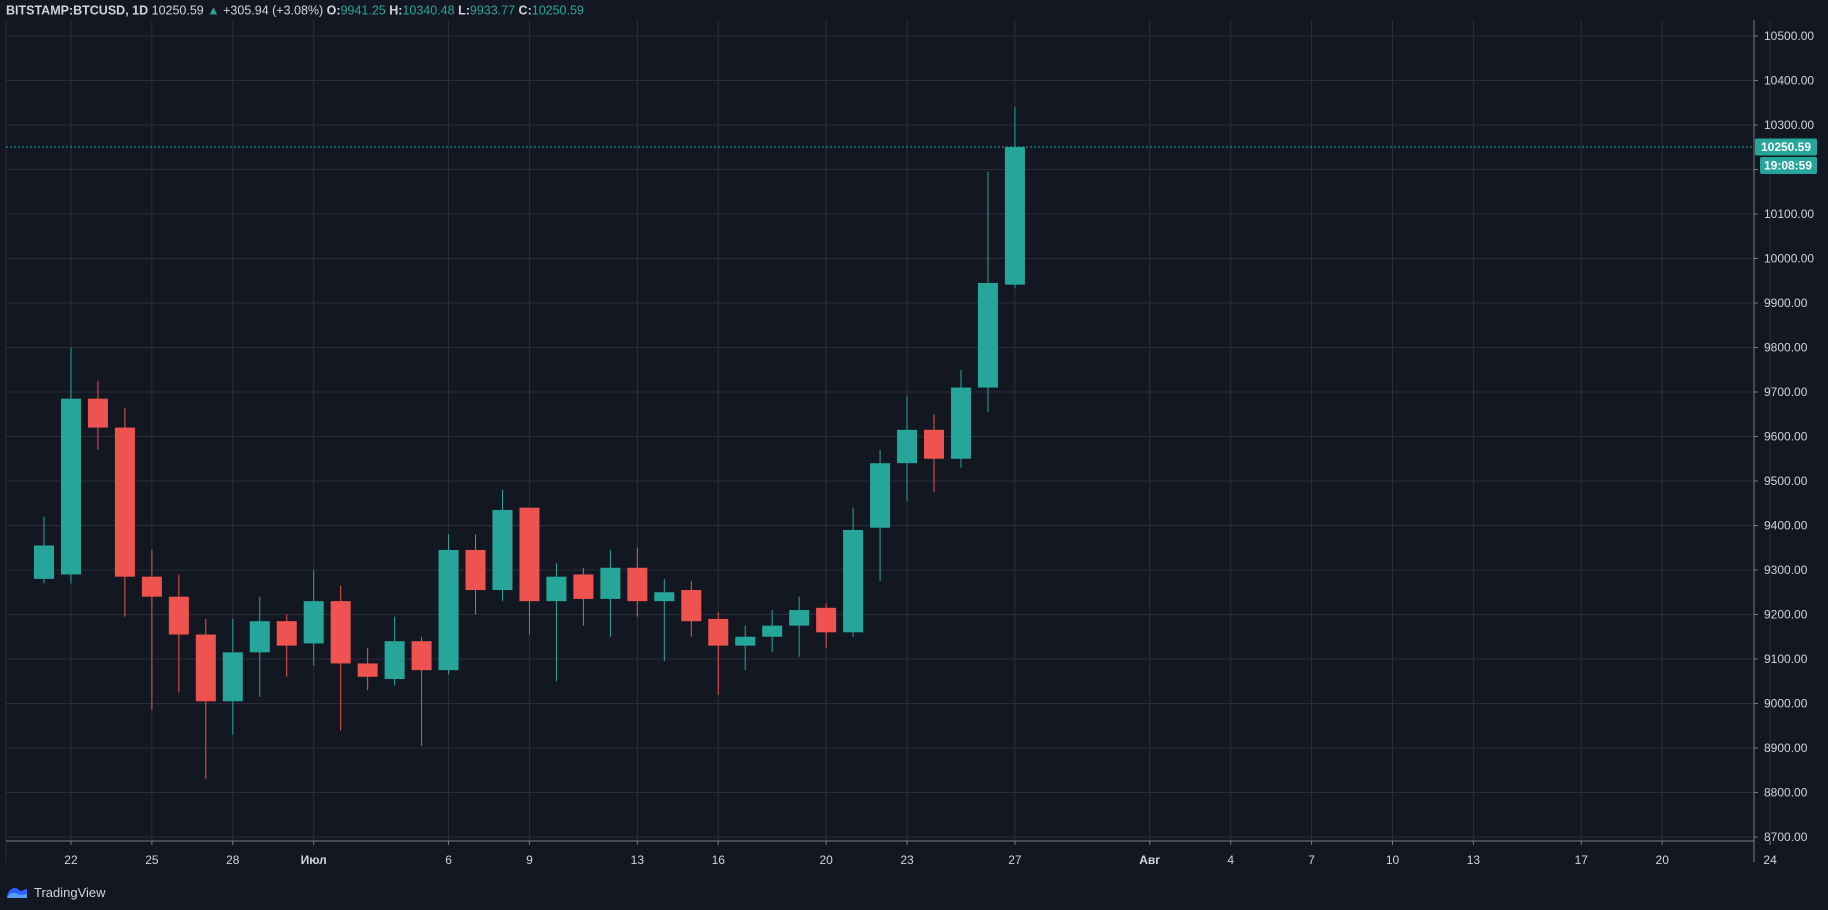  Describe the element at coordinates (428, 10) in the screenshot. I see `high-value: 10340.48` at that location.